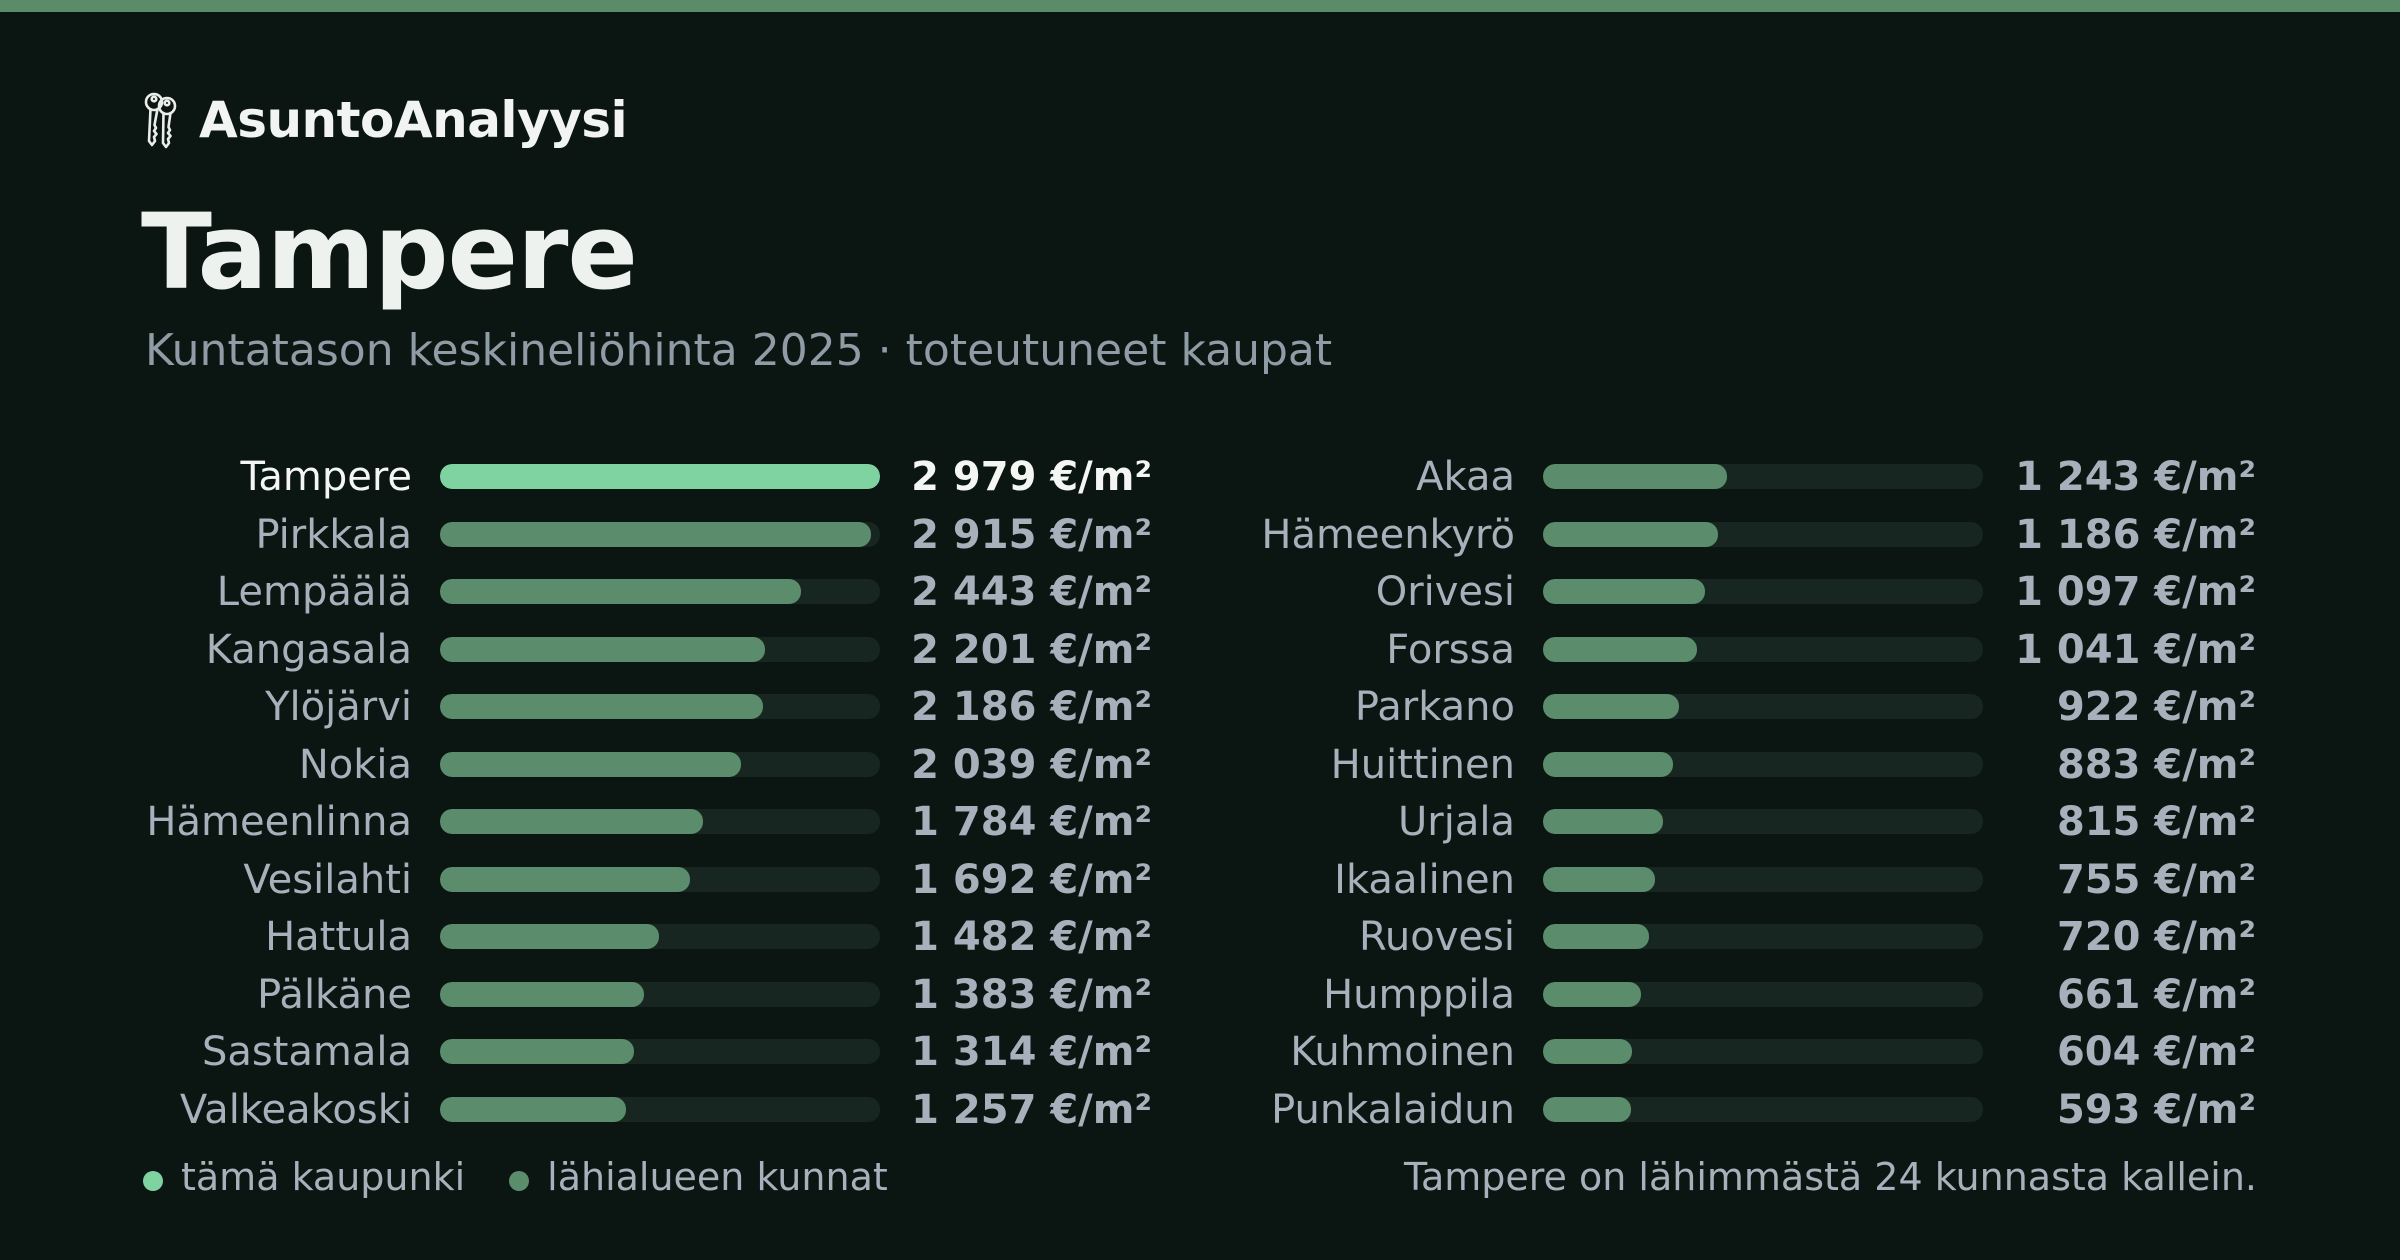 This screenshot has width=2400, height=1260. What do you see at coordinates (1445, 592) in the screenshot?
I see `bar-label: Orivesi` at bounding box center [1445, 592].